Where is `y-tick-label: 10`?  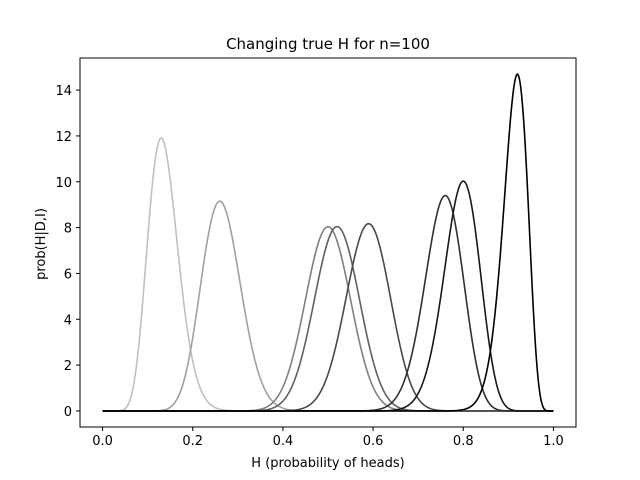
y-tick-label: 10 is located at coordinates (63, 183).